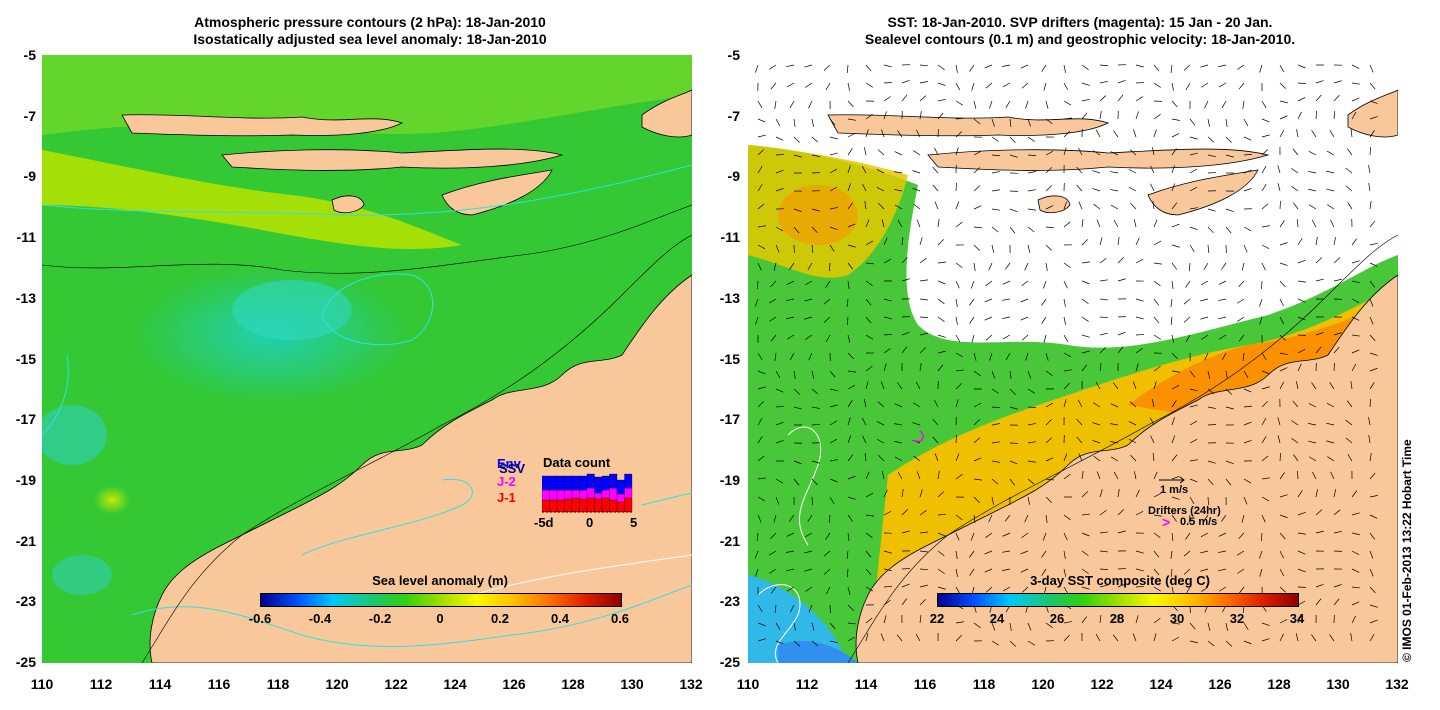 This screenshot has width=1440, height=710. Describe the element at coordinates (380, 618) in the screenshot. I see `left-cb-tick-2: -0.2` at that location.